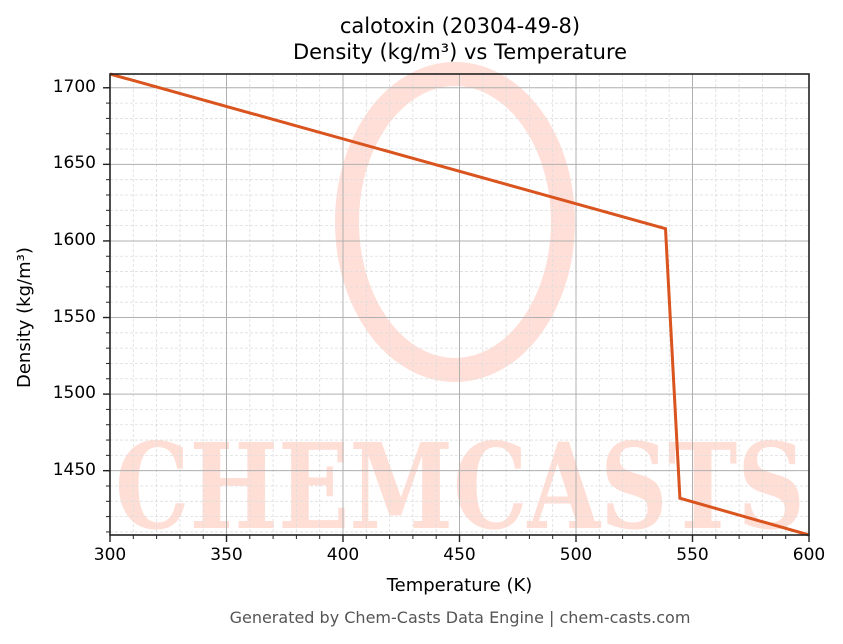 This screenshot has height=644, width=843. Describe the element at coordinates (460, 52) in the screenshot. I see `chart-title-line2: Density (kg/m³) vs Temperature` at that location.